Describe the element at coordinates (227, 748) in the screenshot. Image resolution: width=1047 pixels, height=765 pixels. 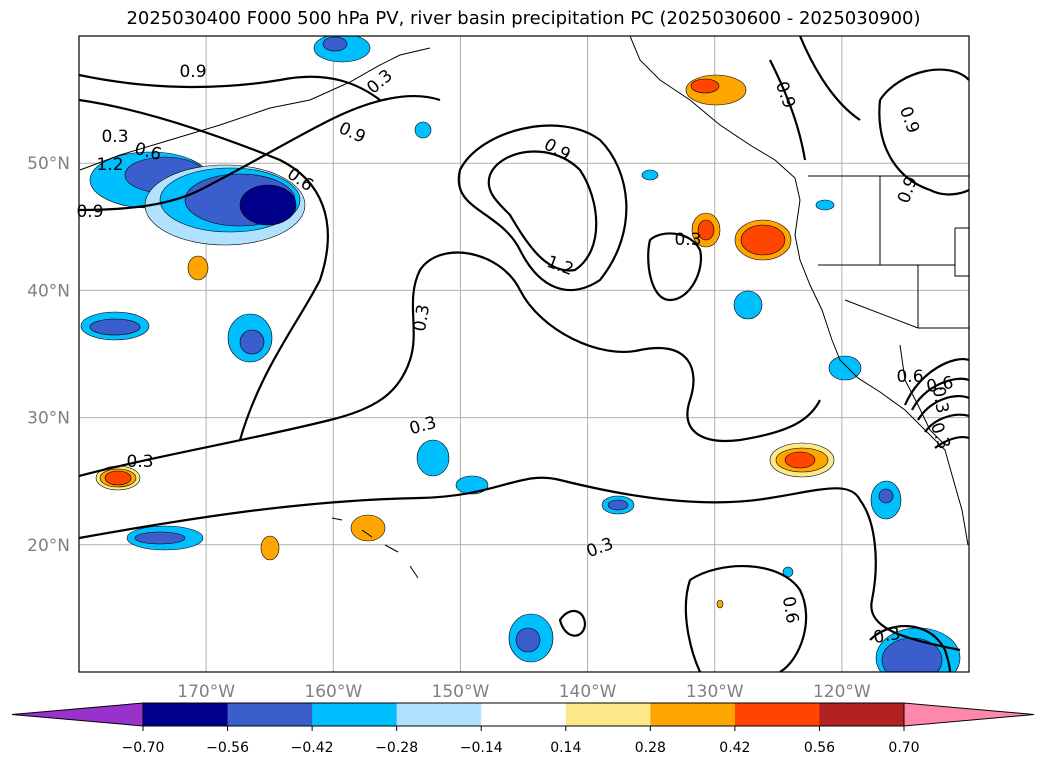
I see `colorbar-tick-label: −0.56` at that location.